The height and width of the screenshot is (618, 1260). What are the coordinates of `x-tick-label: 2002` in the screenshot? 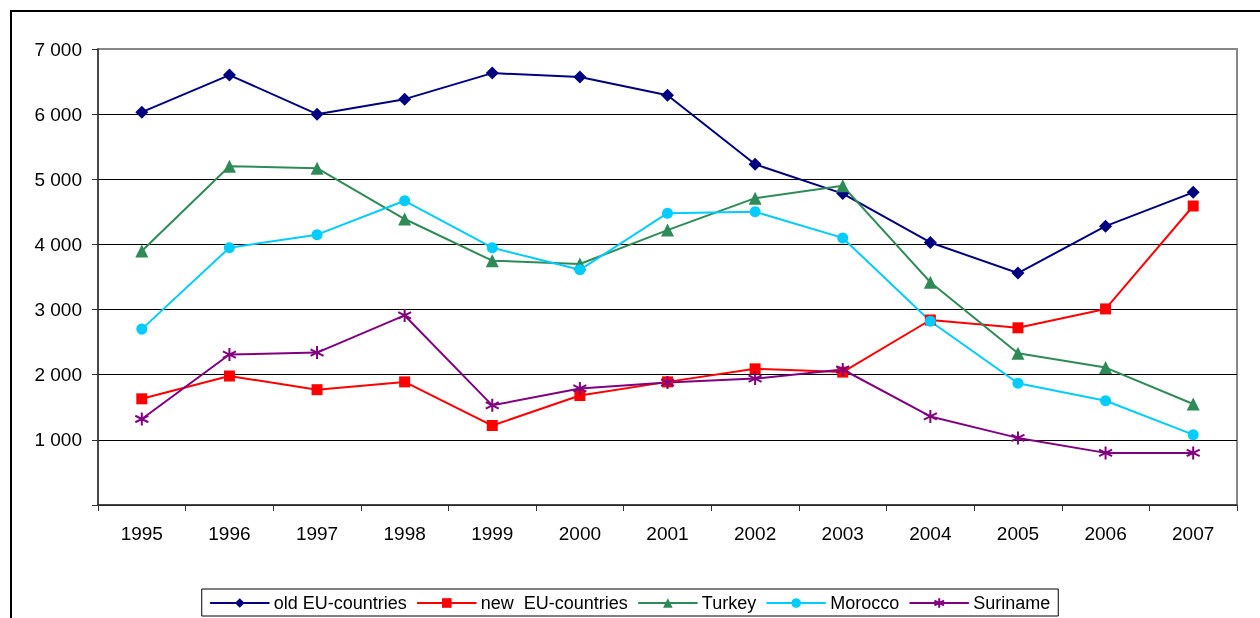 It's located at (755, 533).